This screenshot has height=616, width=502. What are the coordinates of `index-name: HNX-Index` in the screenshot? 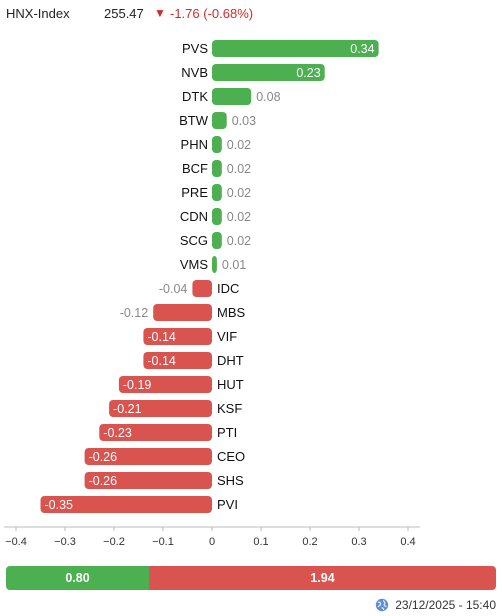 It's located at (38, 13).